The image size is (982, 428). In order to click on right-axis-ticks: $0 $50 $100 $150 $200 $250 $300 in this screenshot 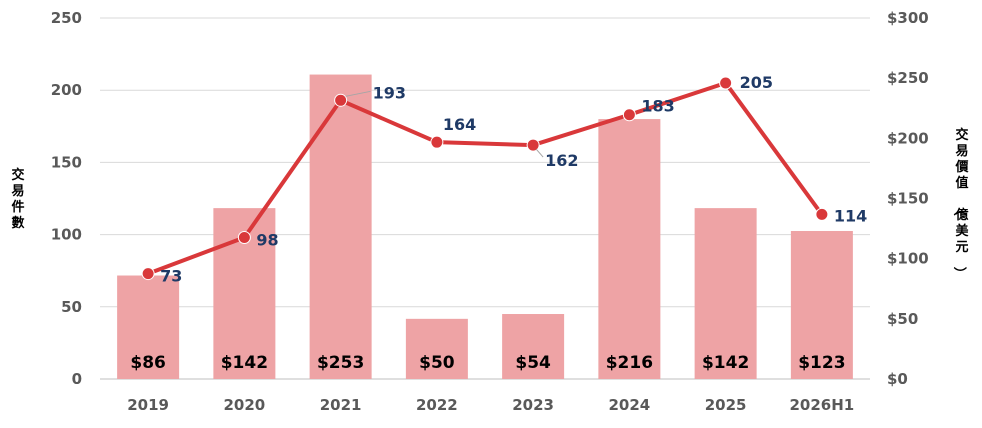, I will do `click(908, 198)`.